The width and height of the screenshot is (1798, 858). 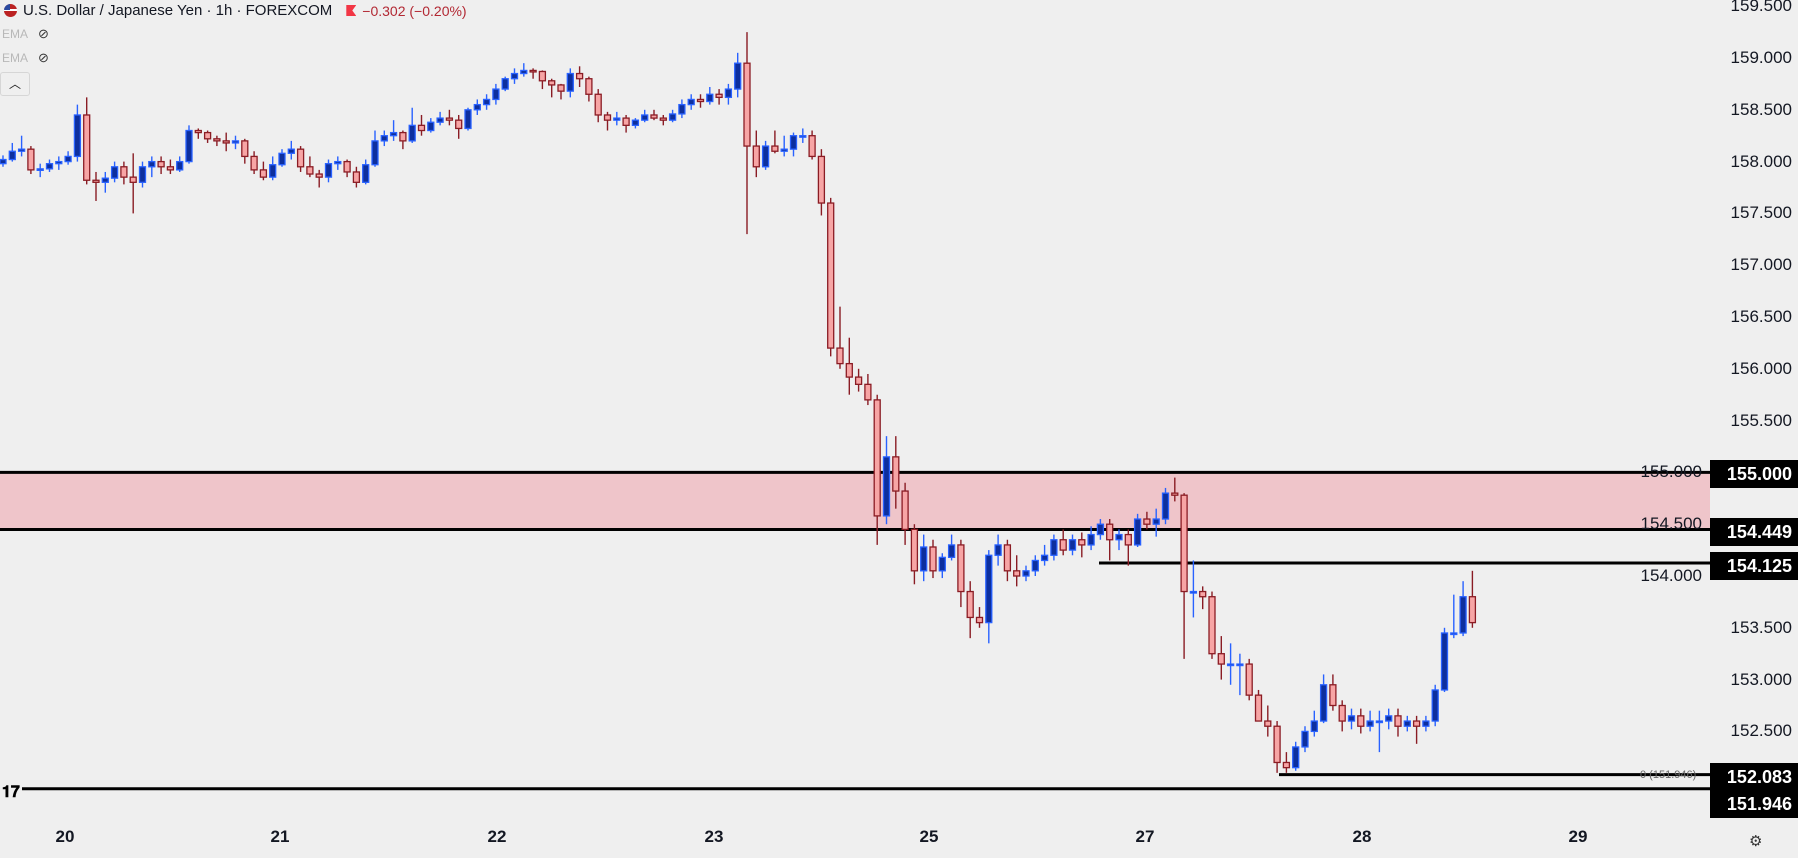 What do you see at coordinates (1761, 627) in the screenshot?
I see `price-tick-label: 153.500` at bounding box center [1761, 627].